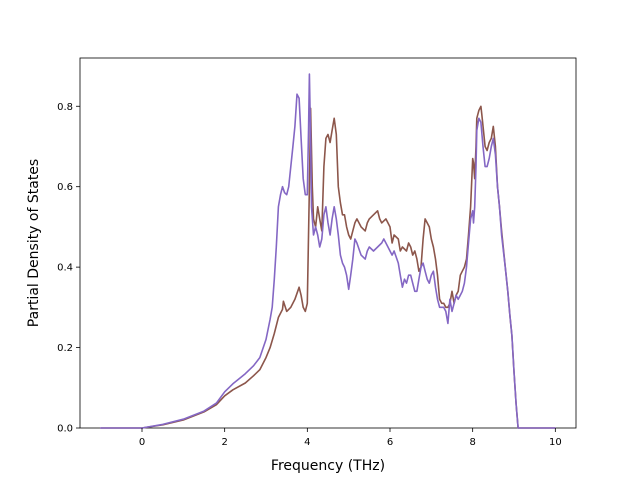  What do you see at coordinates (390, 442) in the screenshot?
I see `x-tick-label: 6` at bounding box center [390, 442].